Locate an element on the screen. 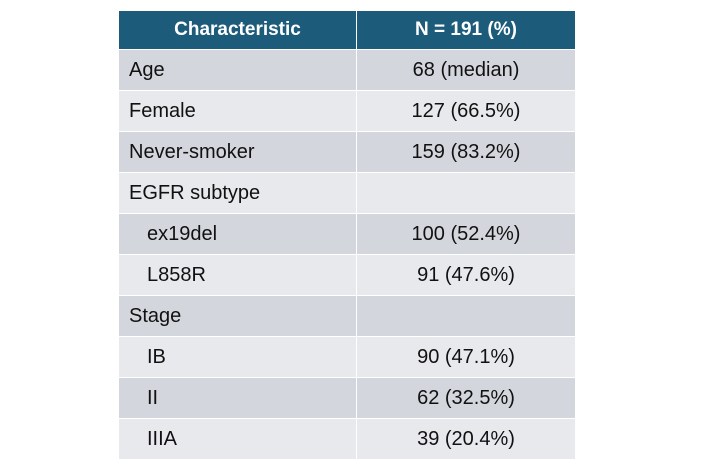  header-cell: Characteristic is located at coordinates (237, 30).